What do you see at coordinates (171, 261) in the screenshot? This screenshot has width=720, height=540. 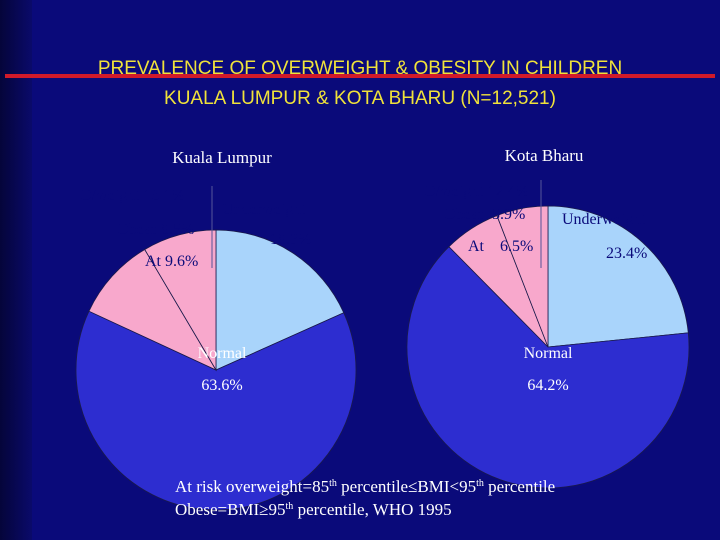 I see `pie1-label-at: At 9.6%` at bounding box center [171, 261].